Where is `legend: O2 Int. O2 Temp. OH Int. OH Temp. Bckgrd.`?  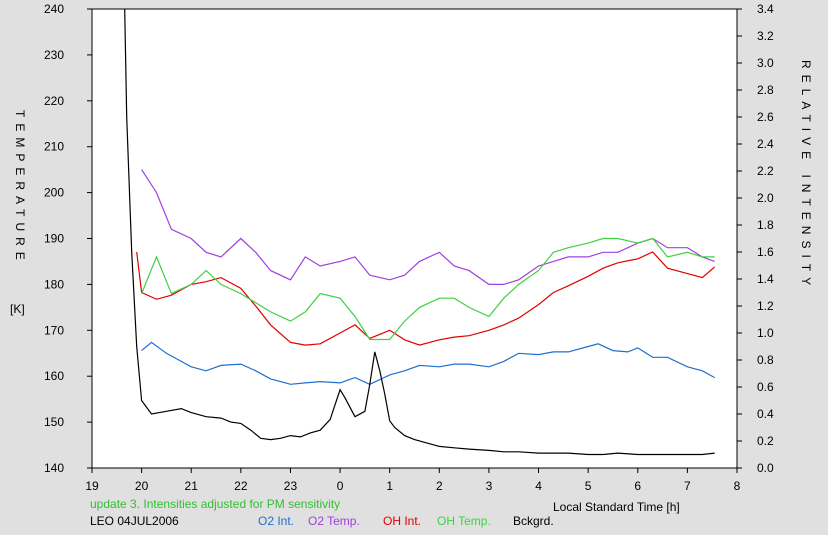
legend: O2 Int. O2 Temp. OH Int. OH Temp. Bckgrd. is located at coordinates (406, 521).